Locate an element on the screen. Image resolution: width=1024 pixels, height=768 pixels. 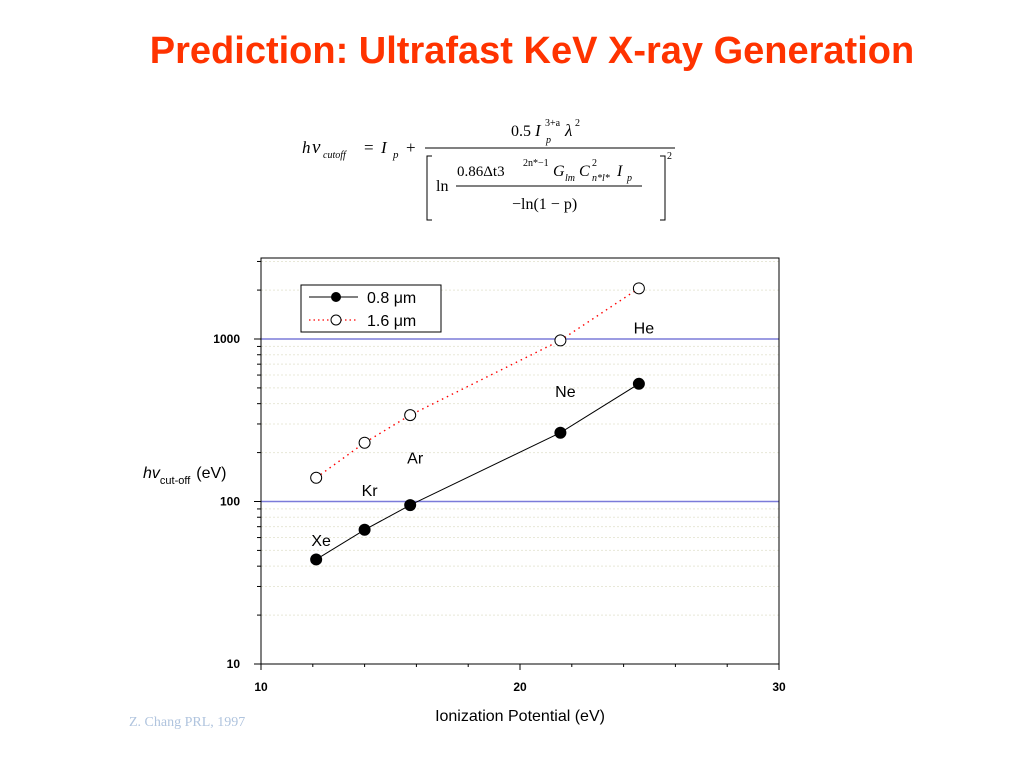
formula-C: C is located at coordinates (584, 171).